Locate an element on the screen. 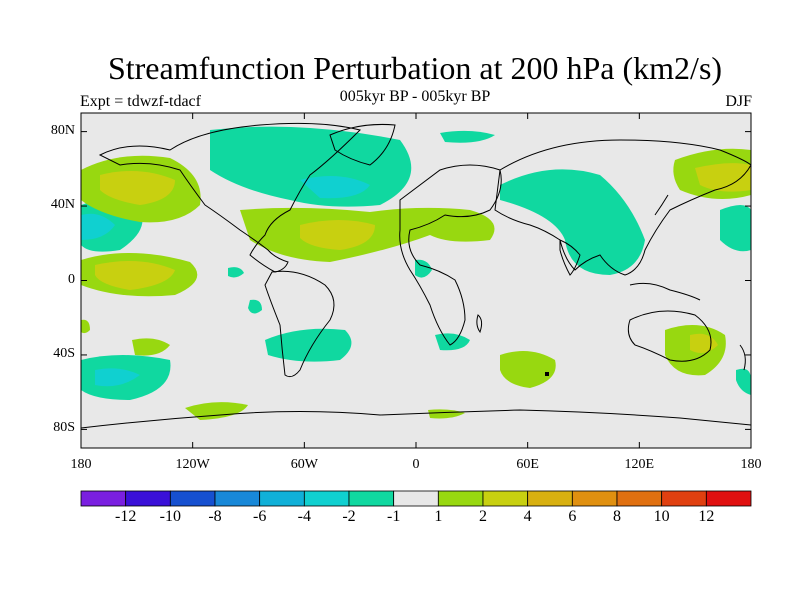 The height and width of the screenshot is (600, 800). colorbar-label: 4 is located at coordinates (527, 516).